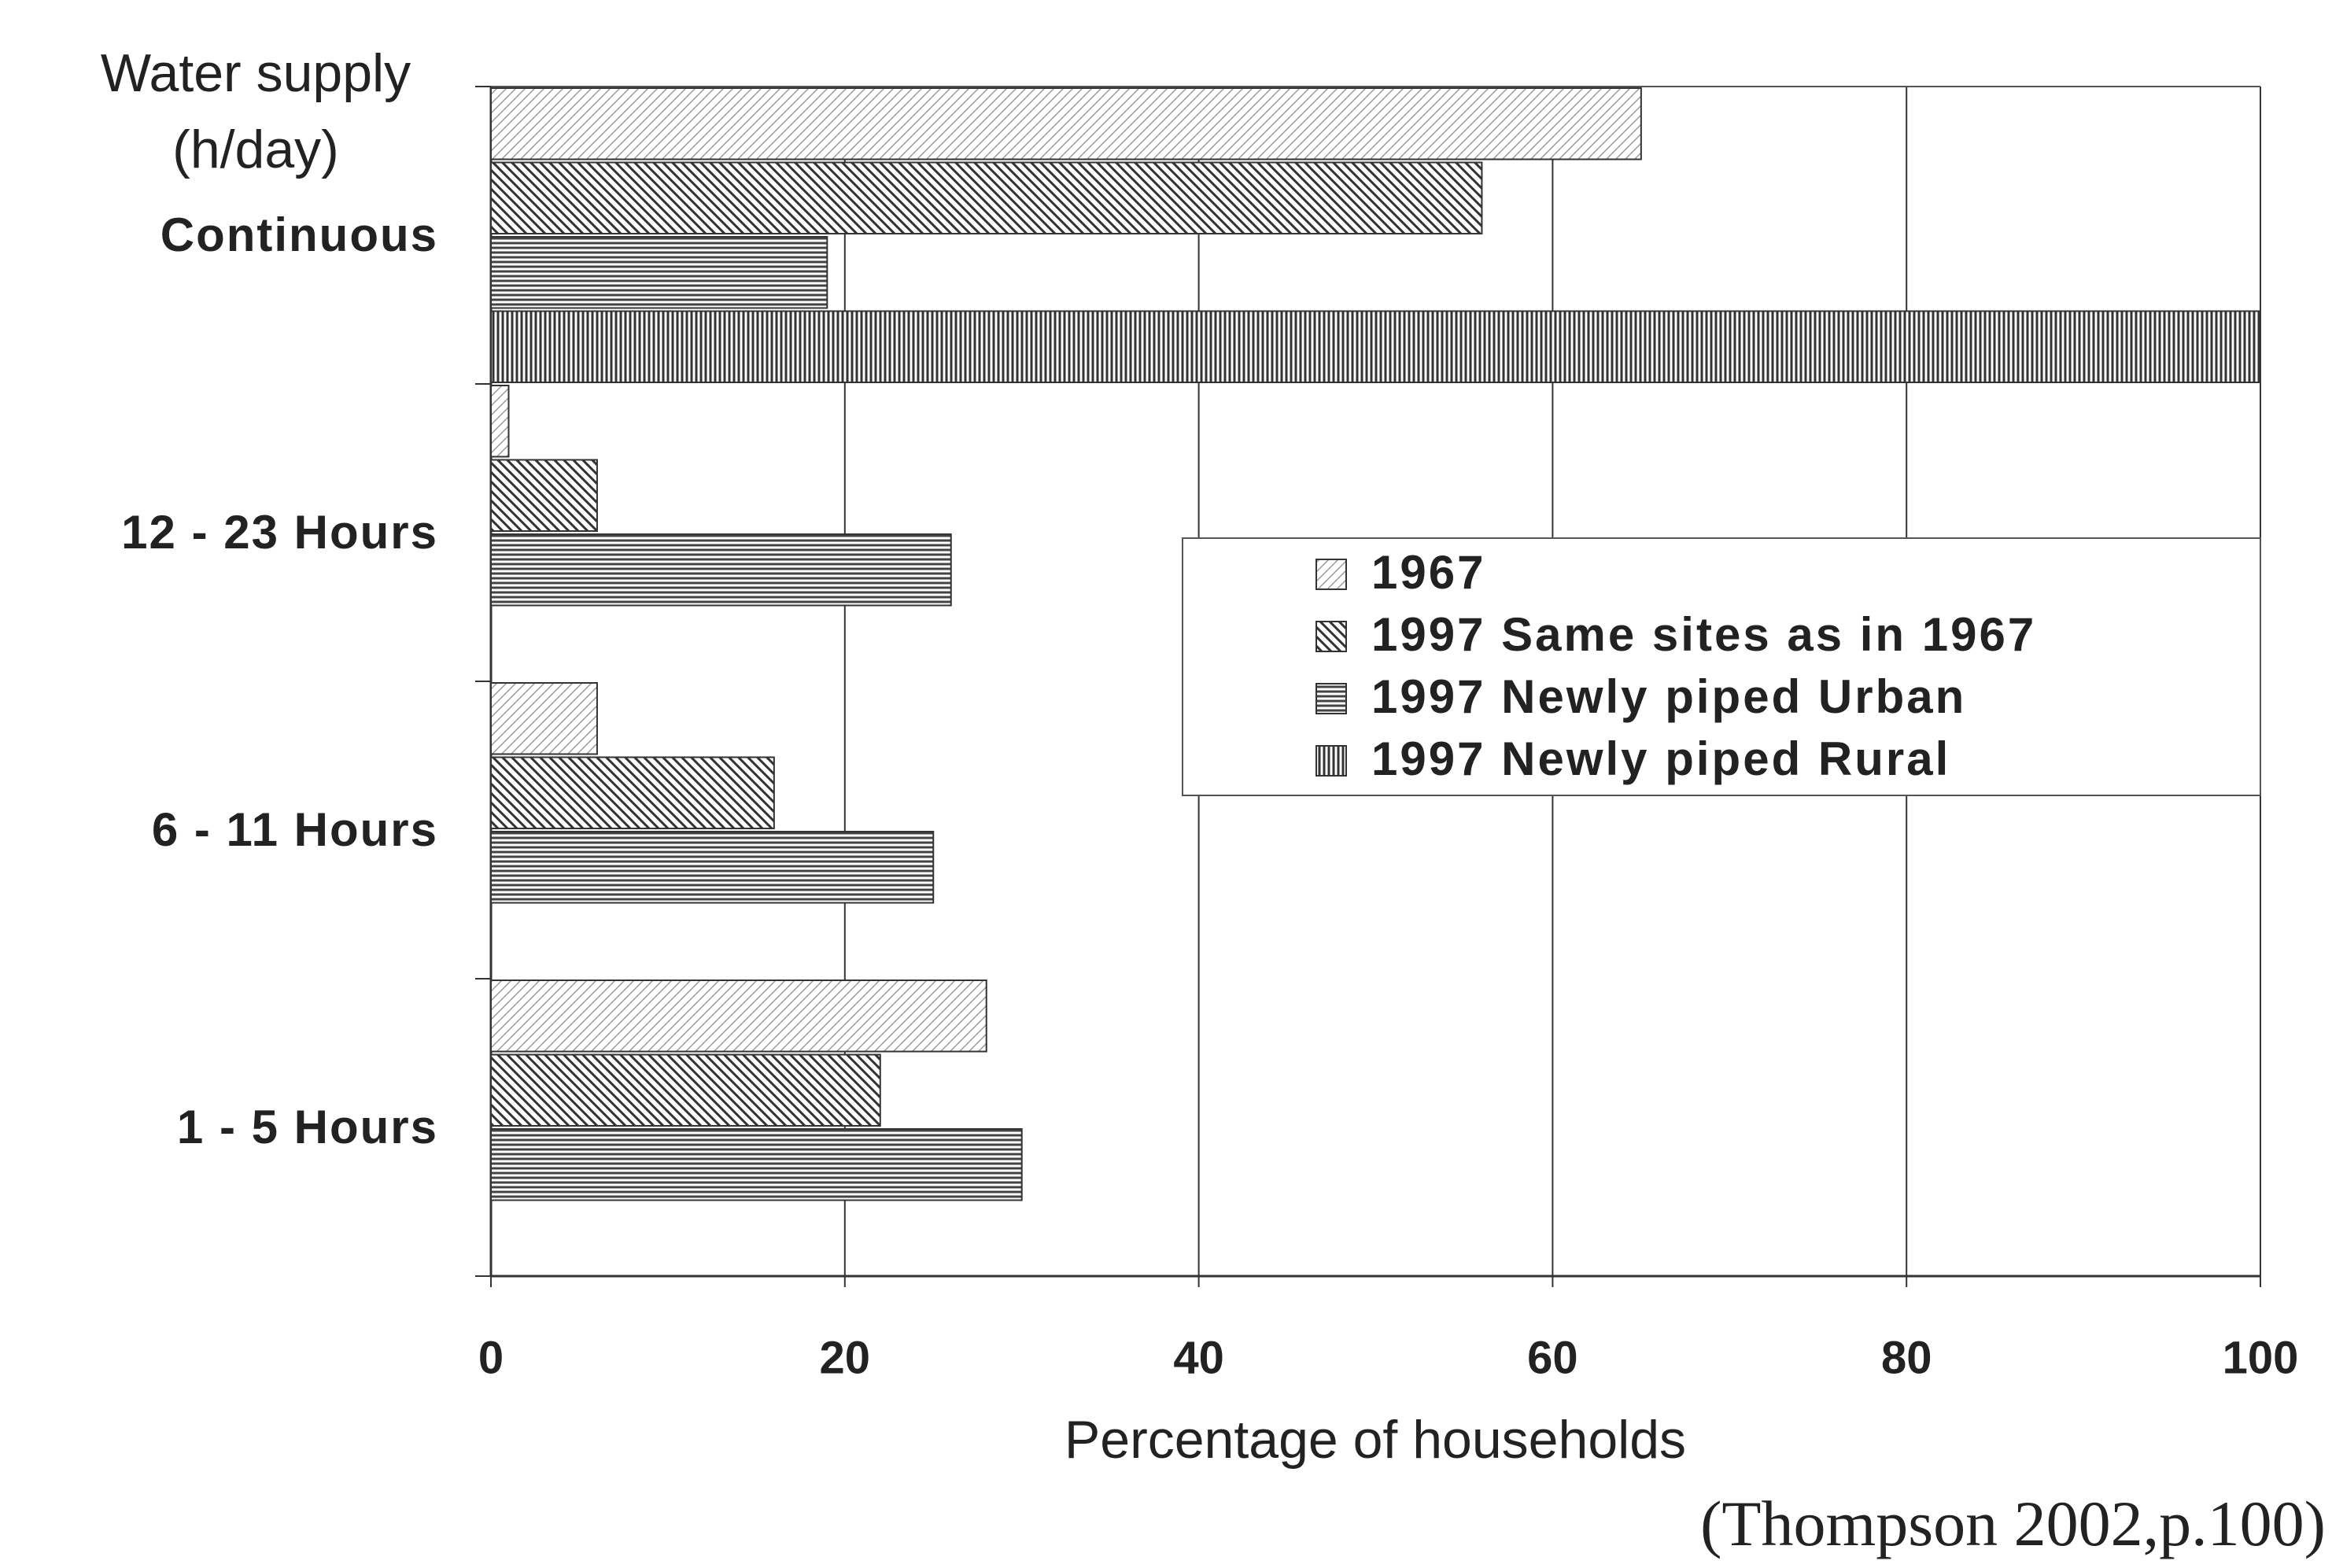  I want to click on source-note: (Thompson 2002,p.100), so click(2013, 1523).